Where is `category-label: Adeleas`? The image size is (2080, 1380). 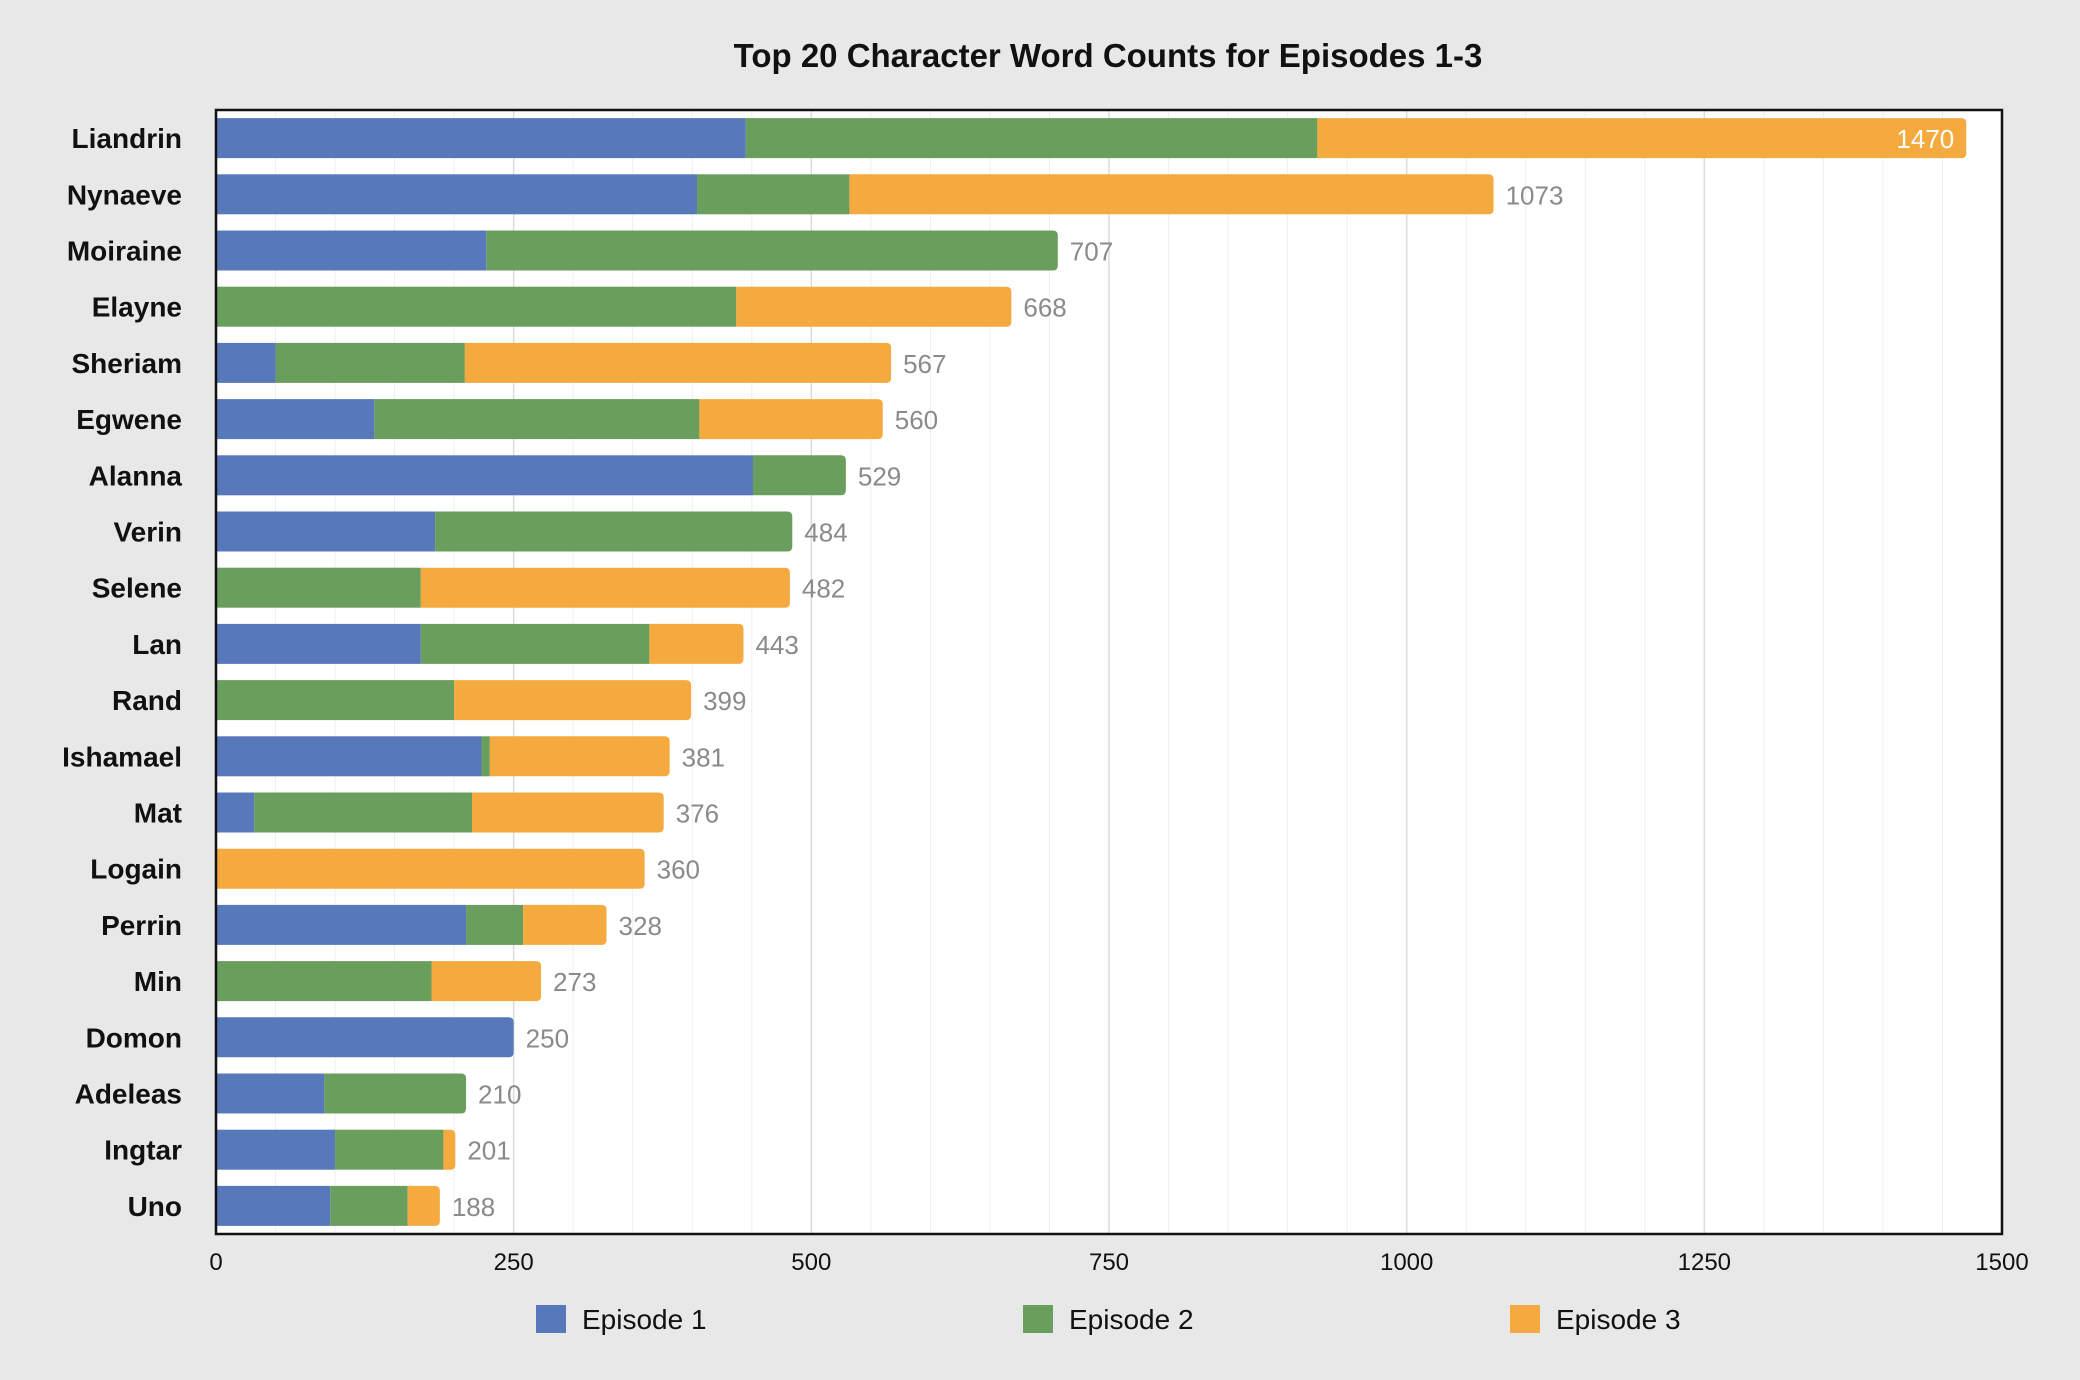
category-label: Adeleas is located at coordinates (128, 1094).